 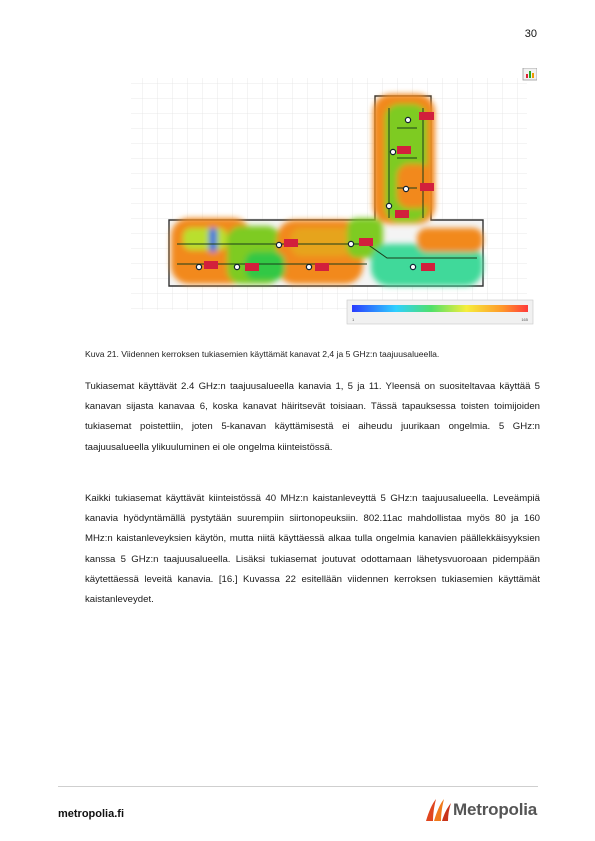 I want to click on access-points, so click(x=315, y=191).